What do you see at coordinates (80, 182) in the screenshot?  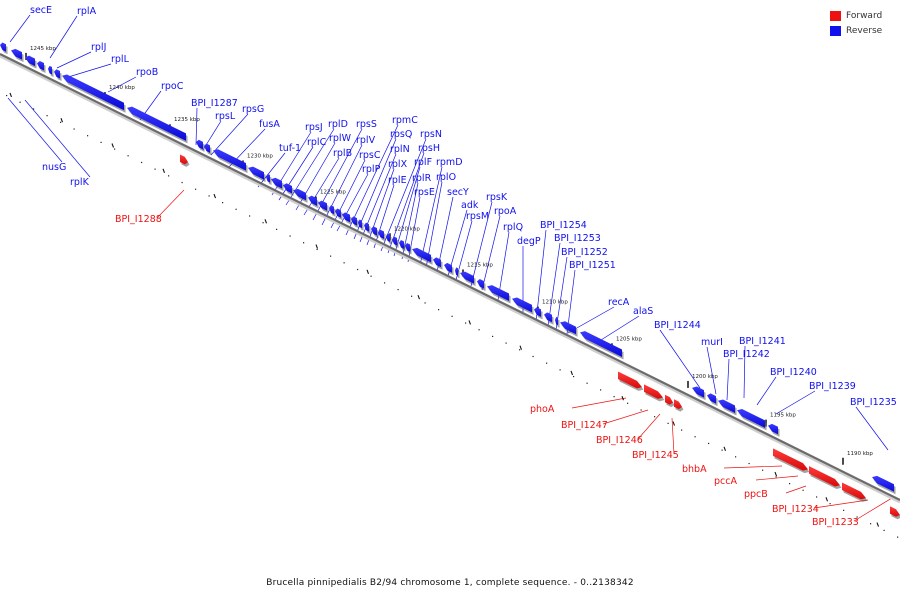 I see `gene-label-rplk: rplK` at bounding box center [80, 182].